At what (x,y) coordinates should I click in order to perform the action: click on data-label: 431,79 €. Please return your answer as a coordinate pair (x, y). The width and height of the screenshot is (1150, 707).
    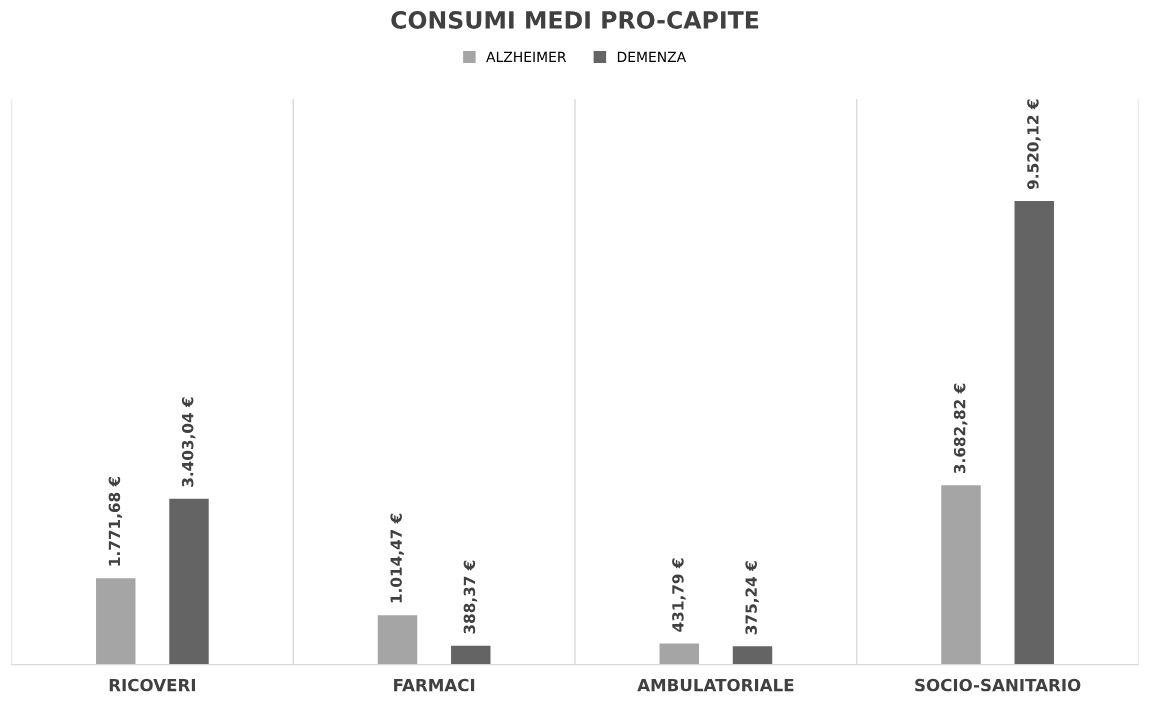
    Looking at the image, I should click on (679, 595).